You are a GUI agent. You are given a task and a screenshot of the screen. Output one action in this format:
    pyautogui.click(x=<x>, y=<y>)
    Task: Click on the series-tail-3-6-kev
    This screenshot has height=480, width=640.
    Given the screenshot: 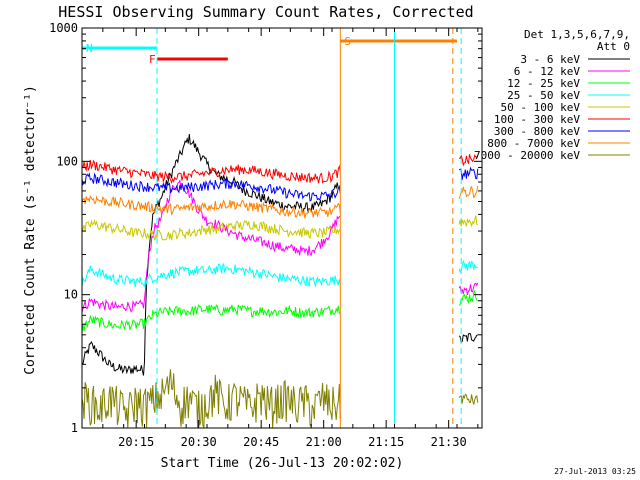 What is the action you would take?
    pyautogui.click(x=468, y=338)
    